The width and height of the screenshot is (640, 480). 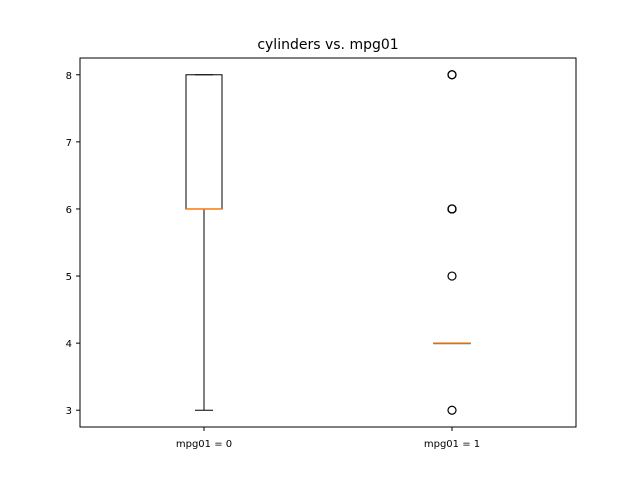 I want to click on box, so click(x=204, y=142).